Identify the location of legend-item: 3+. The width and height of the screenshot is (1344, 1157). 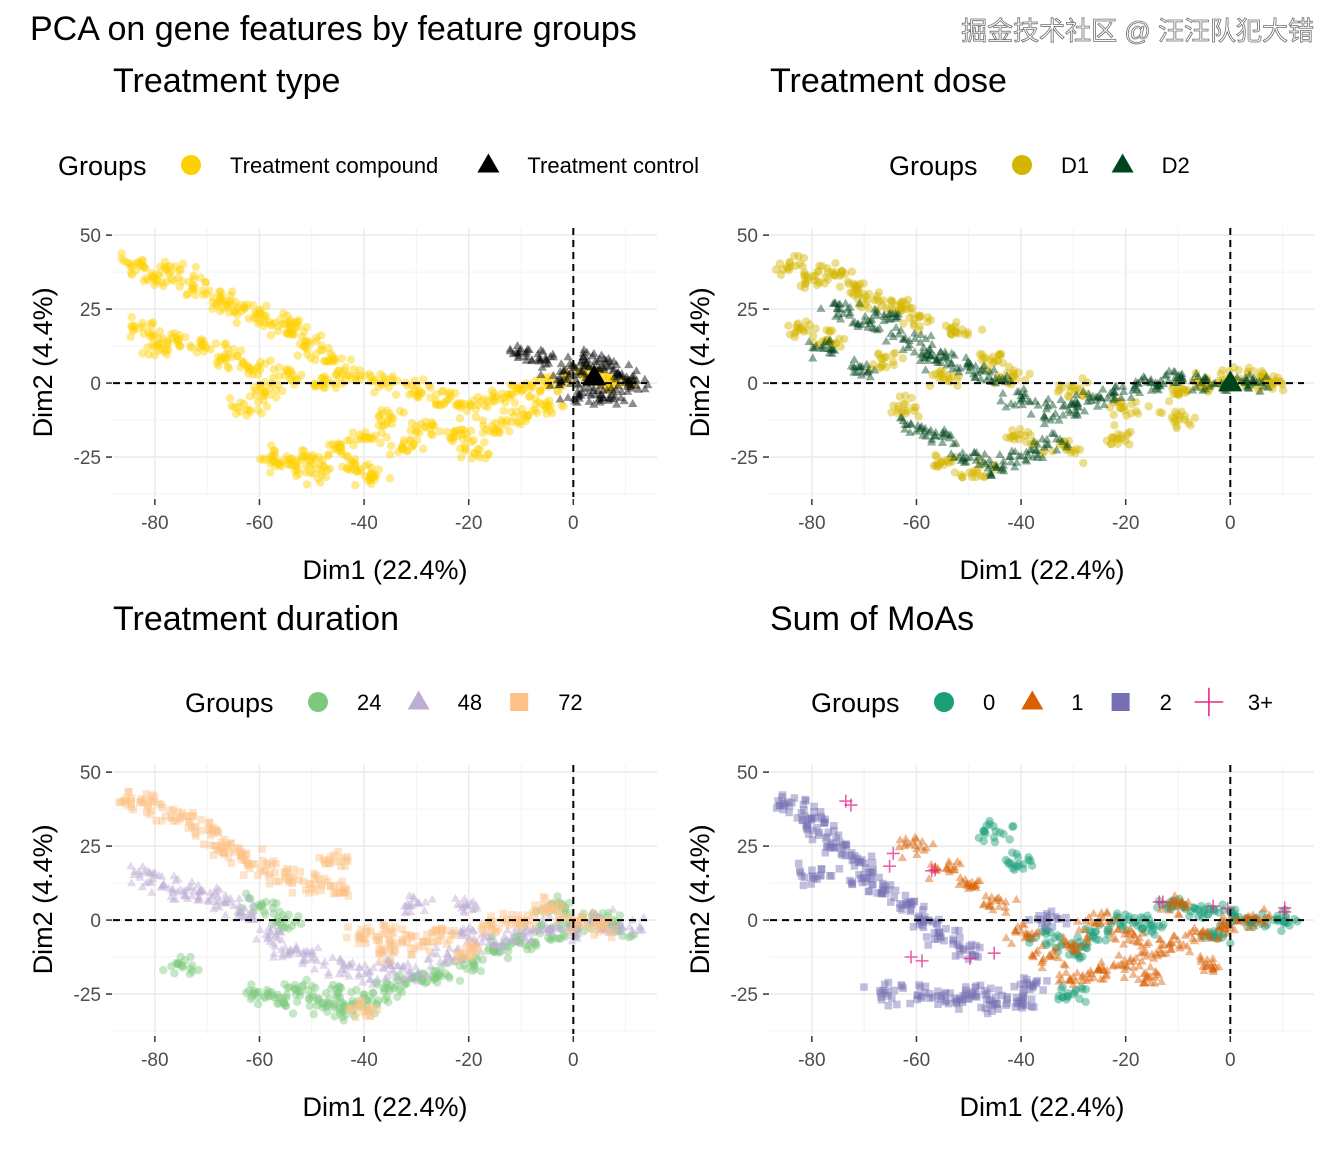
(1233, 702).